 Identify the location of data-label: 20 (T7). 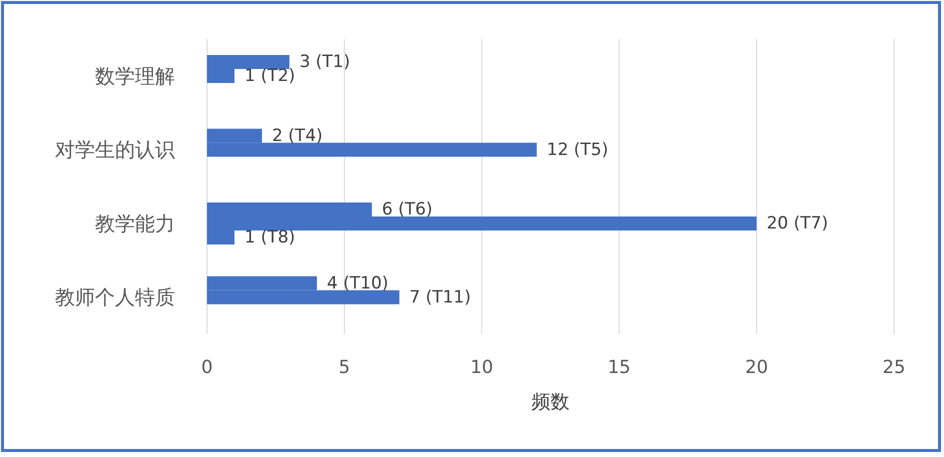
(797, 224).